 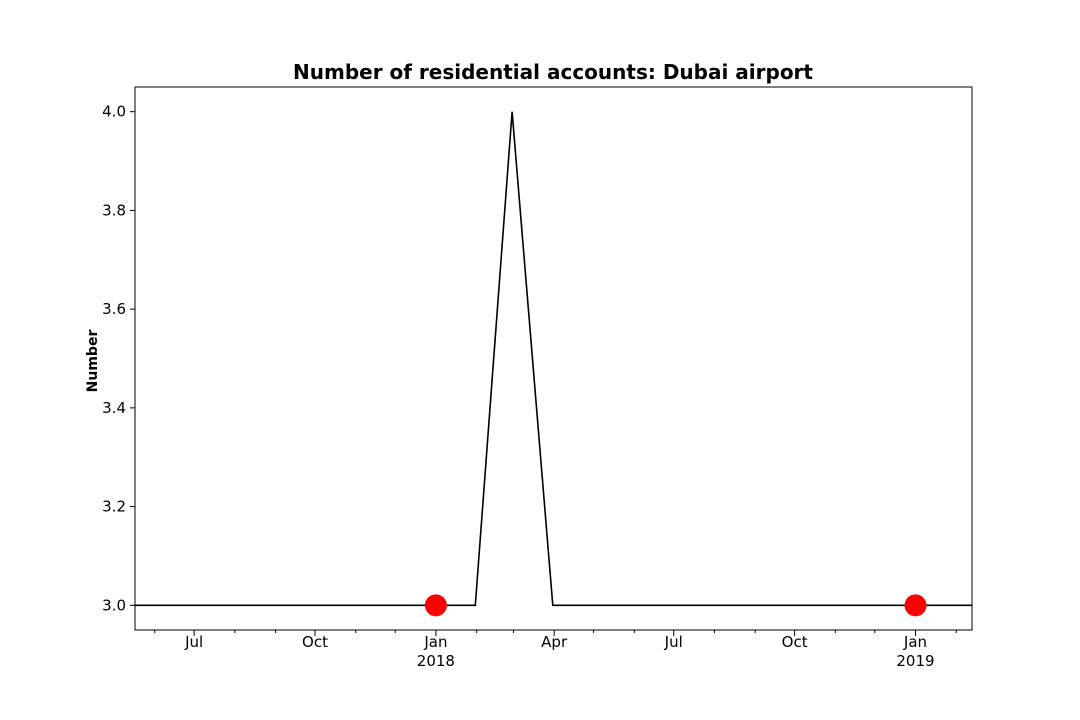 What do you see at coordinates (114, 210) in the screenshot?
I see `y-tick-label: 3.8` at bounding box center [114, 210].